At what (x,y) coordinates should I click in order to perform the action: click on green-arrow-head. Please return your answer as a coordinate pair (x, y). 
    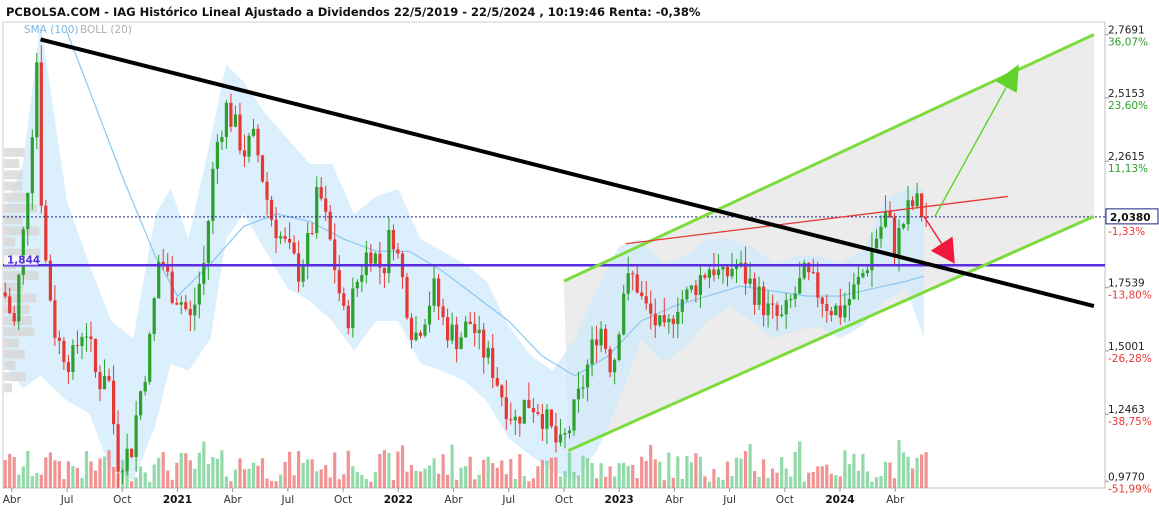
    Looking at the image, I should click on (1007, 78).